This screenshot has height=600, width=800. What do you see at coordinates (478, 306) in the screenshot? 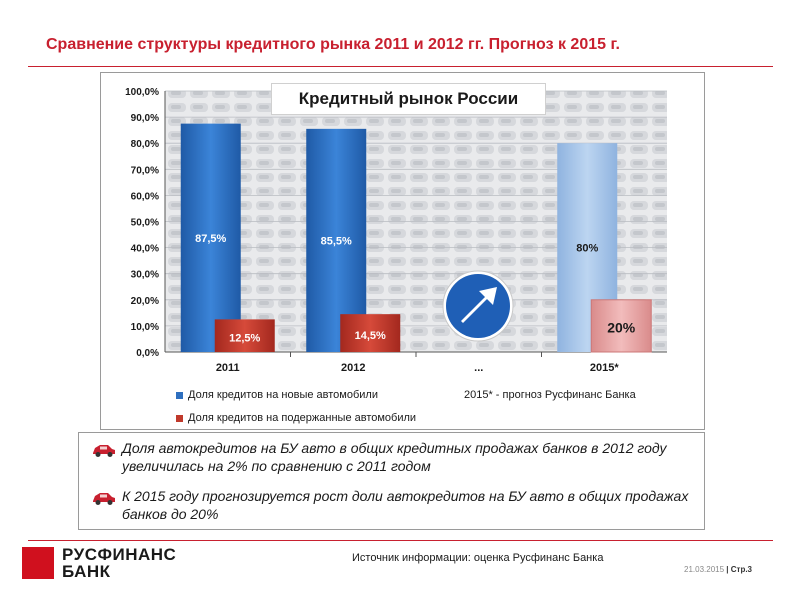
I see `arrow-sign-icon` at bounding box center [478, 306].